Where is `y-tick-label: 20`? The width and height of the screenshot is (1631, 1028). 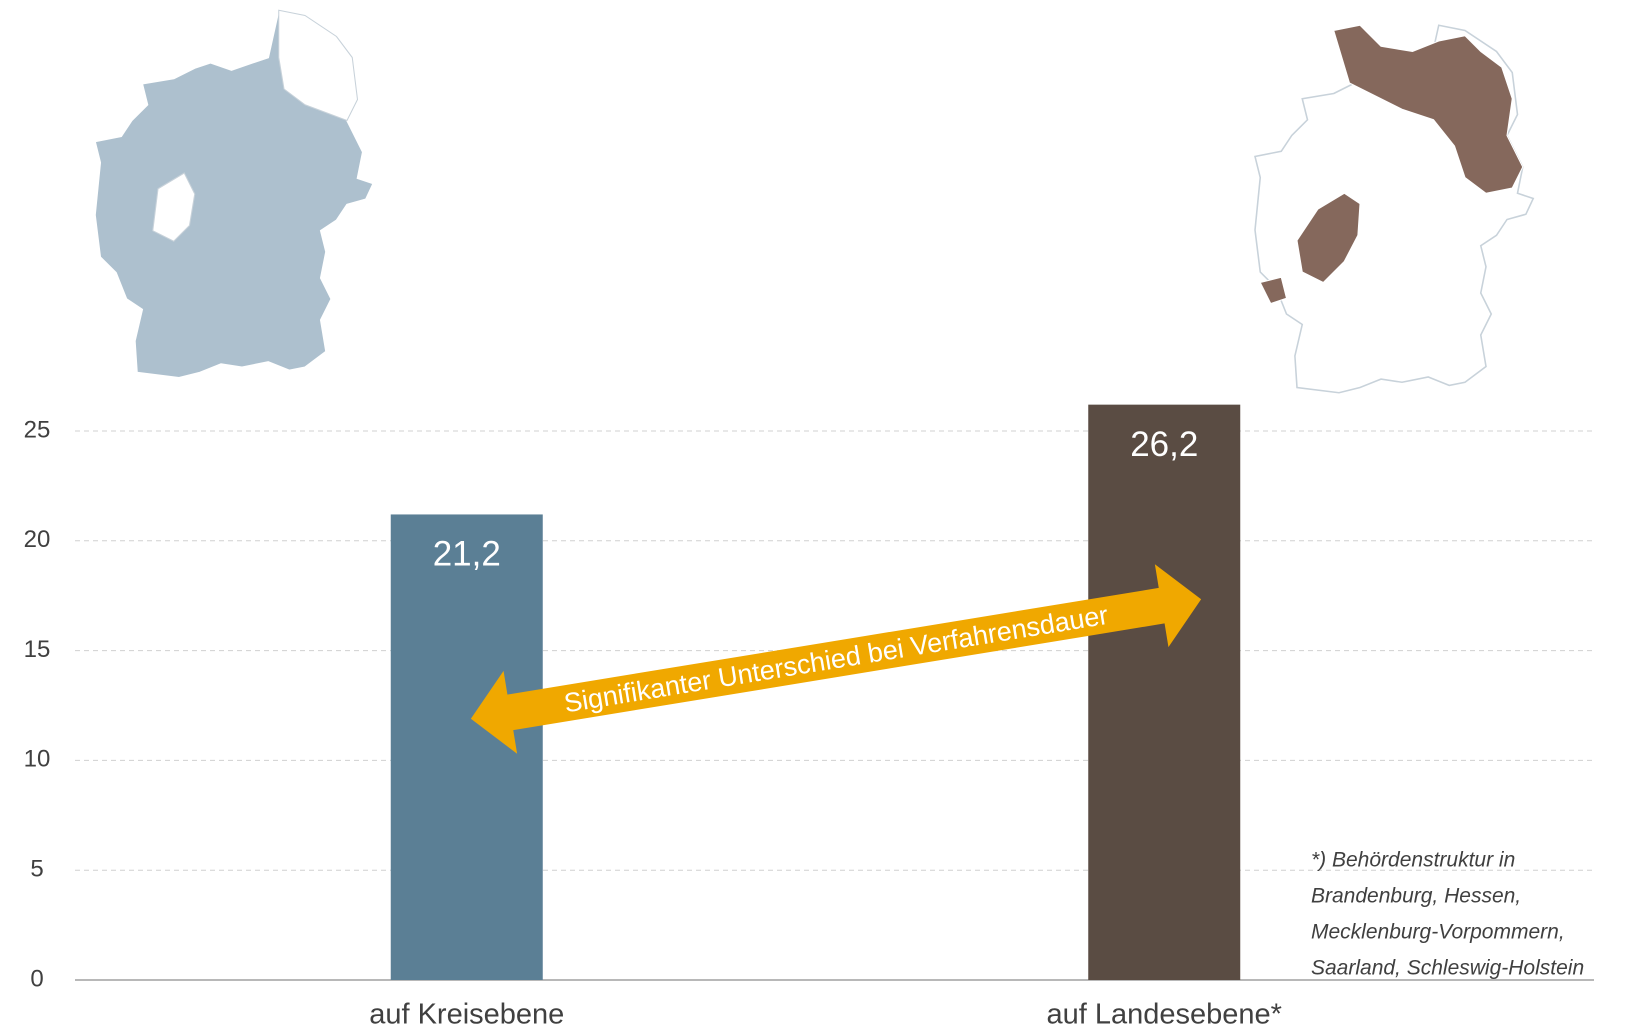
y-tick-label: 20 is located at coordinates (37, 539).